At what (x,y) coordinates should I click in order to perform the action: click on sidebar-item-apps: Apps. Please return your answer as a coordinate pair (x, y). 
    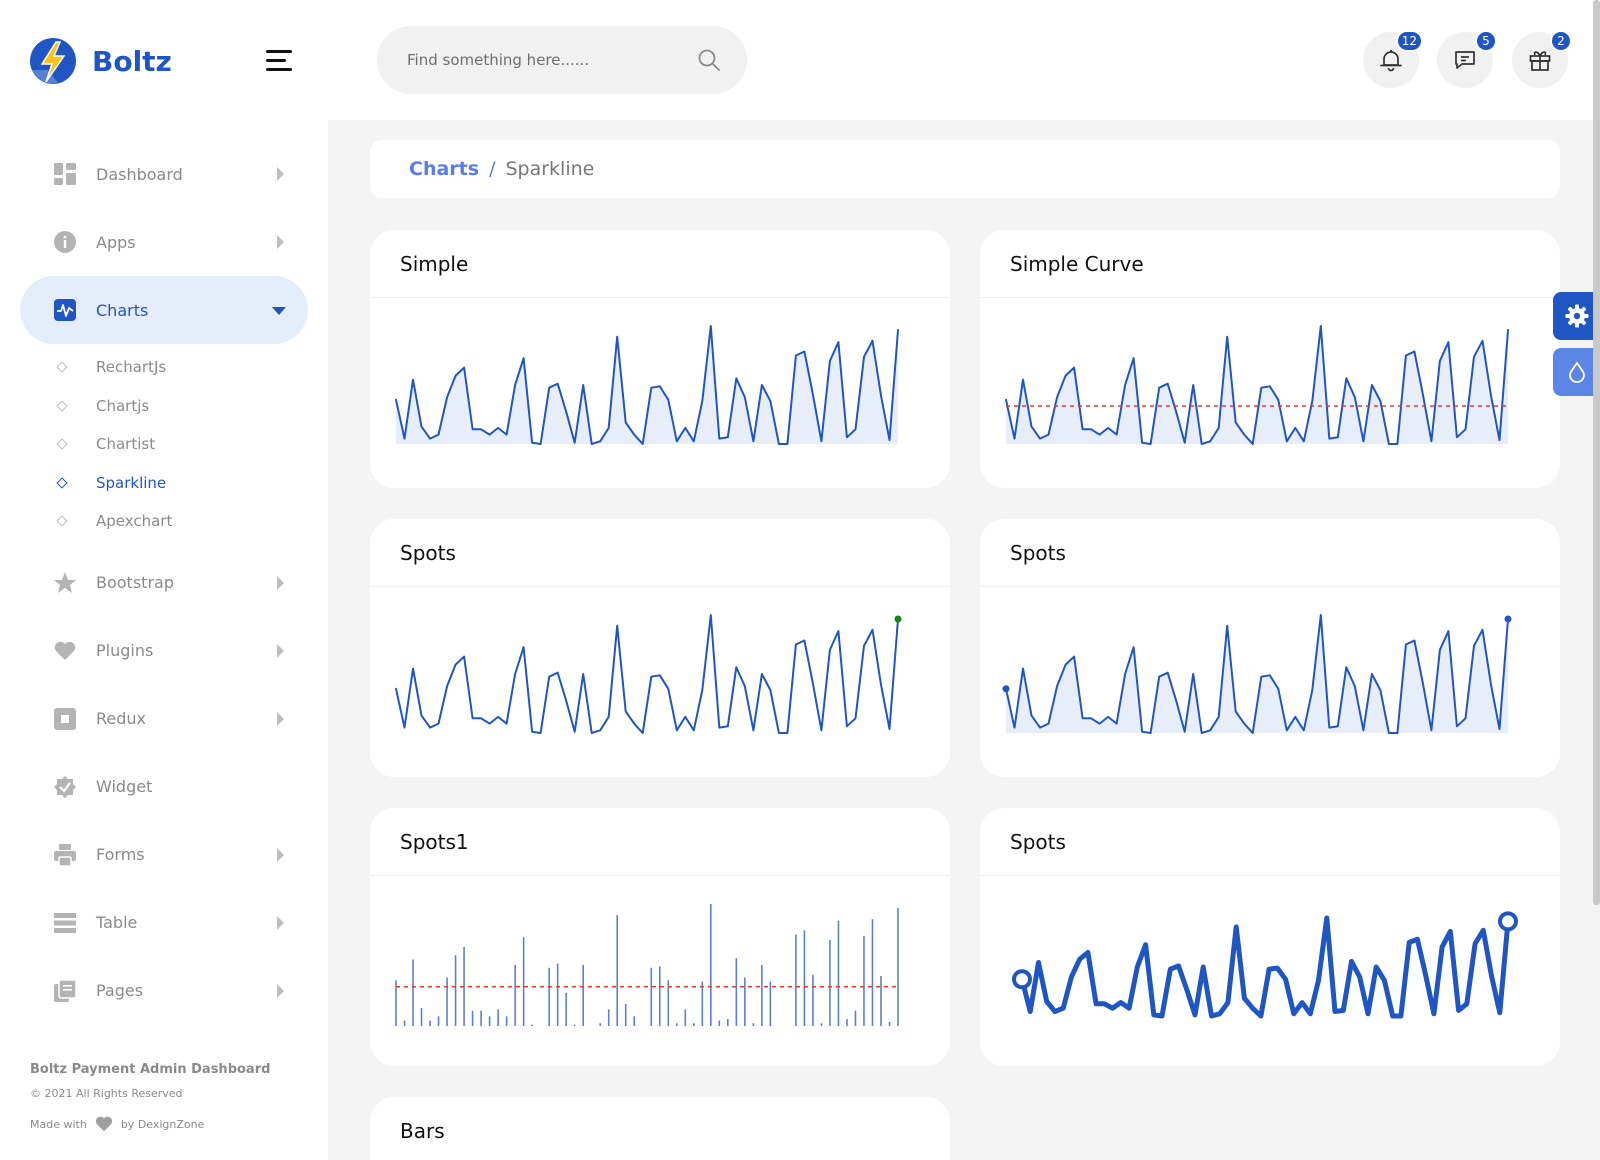
    Looking at the image, I should click on (164, 242).